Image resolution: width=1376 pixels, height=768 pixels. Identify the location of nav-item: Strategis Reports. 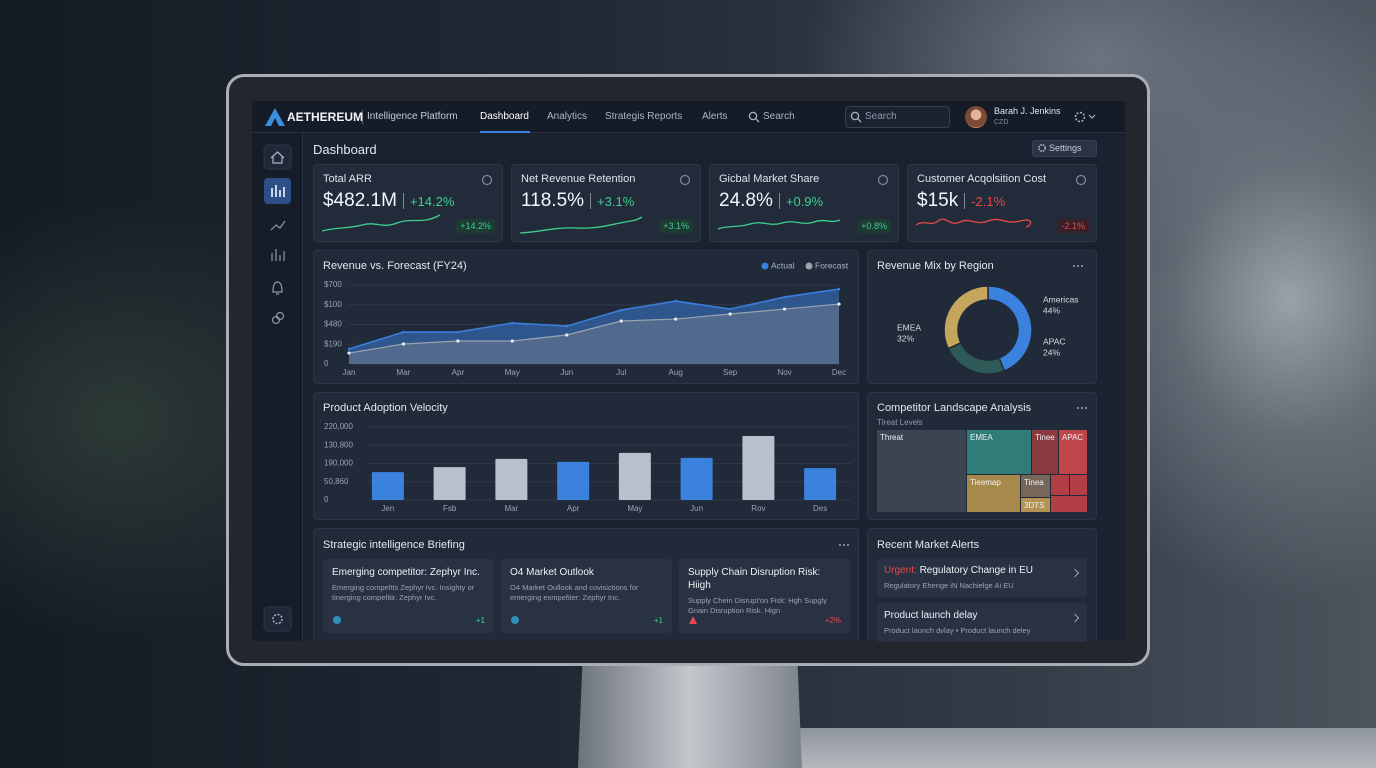
(644, 116).